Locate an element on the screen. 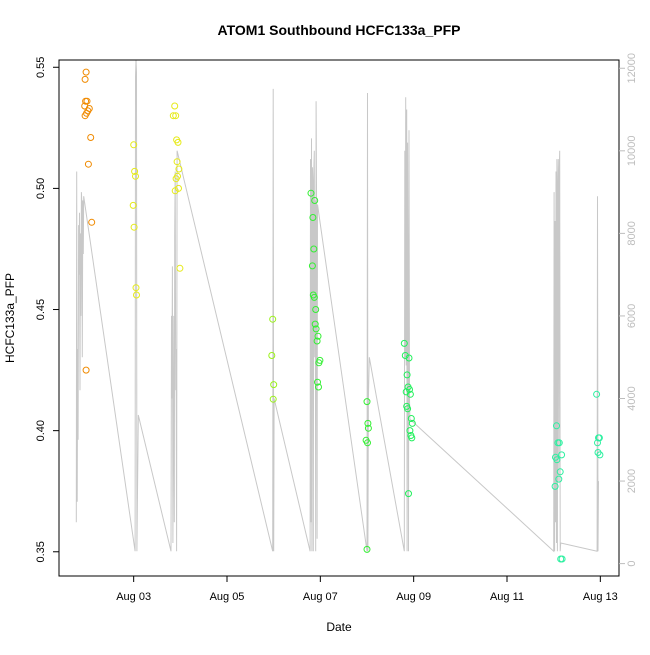 Image resolution: width=650 pixels, height=655 pixels. x-tick-label: Aug 13 is located at coordinates (600, 597).